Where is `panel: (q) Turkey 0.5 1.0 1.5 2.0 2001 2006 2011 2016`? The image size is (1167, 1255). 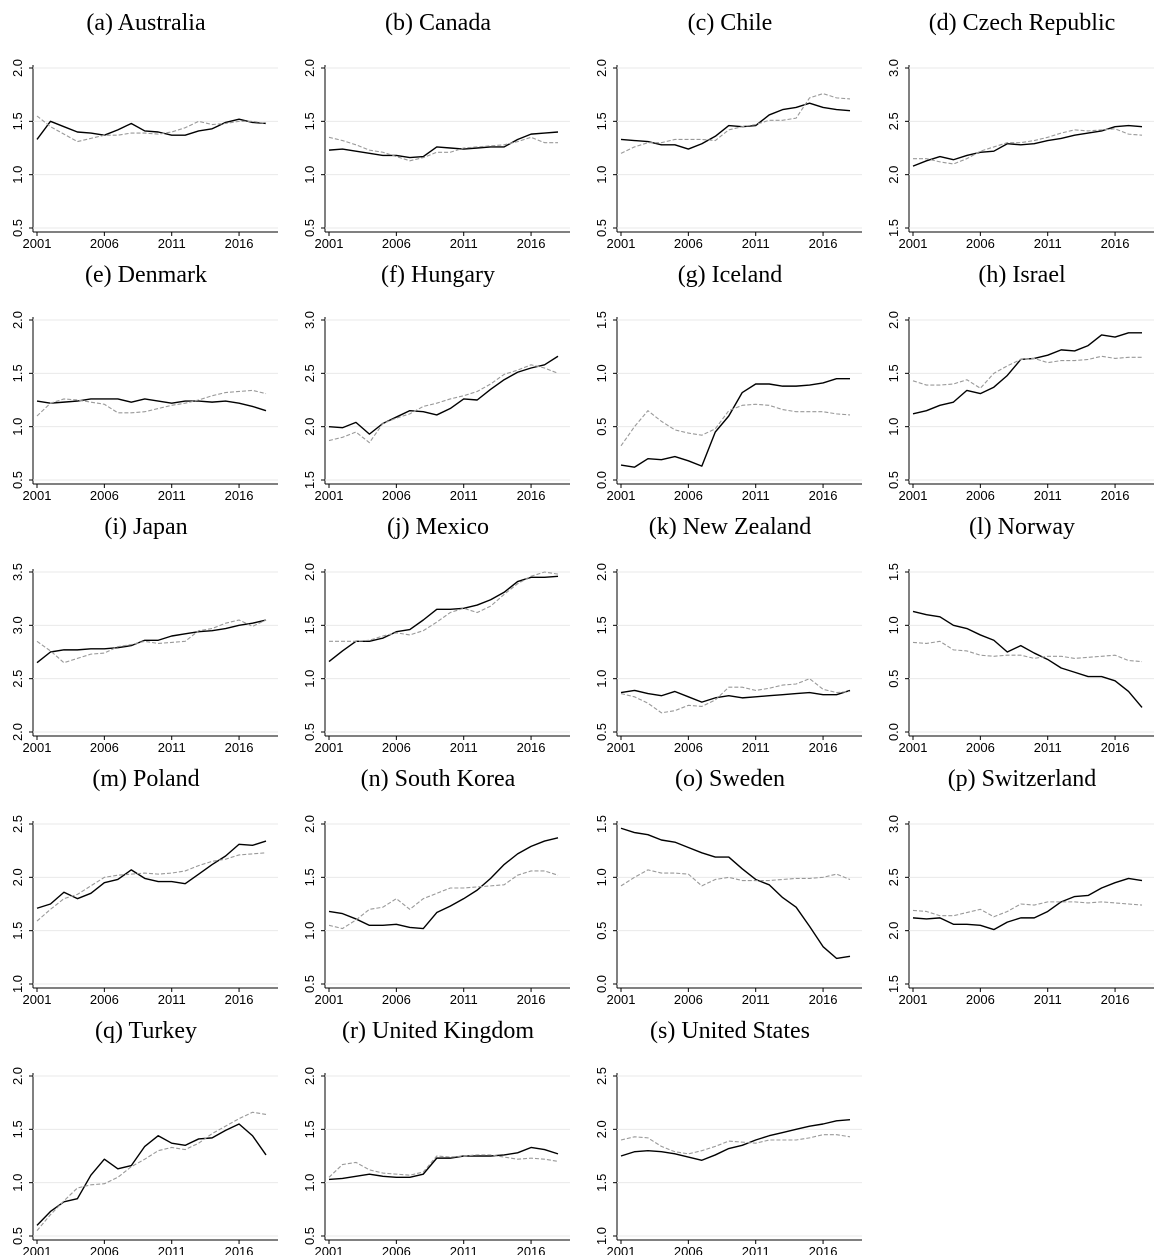
panel: (q) Turkey 0.5 1.0 1.5 2.0 2001 2006 2011 2016 is located at coordinates (144, 1136).